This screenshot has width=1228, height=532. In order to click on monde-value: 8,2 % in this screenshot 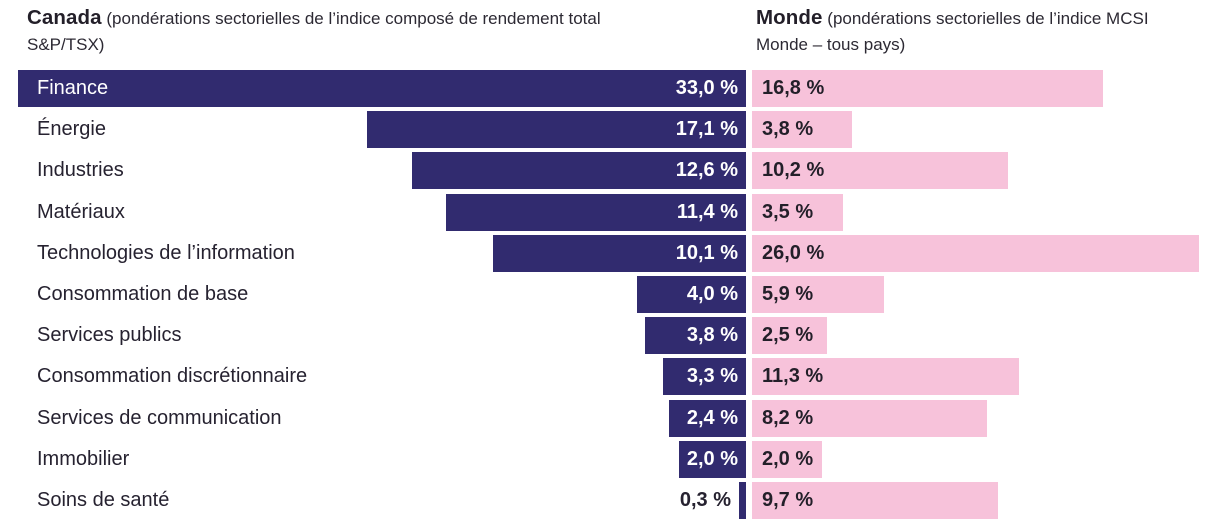, I will do `click(788, 417)`.